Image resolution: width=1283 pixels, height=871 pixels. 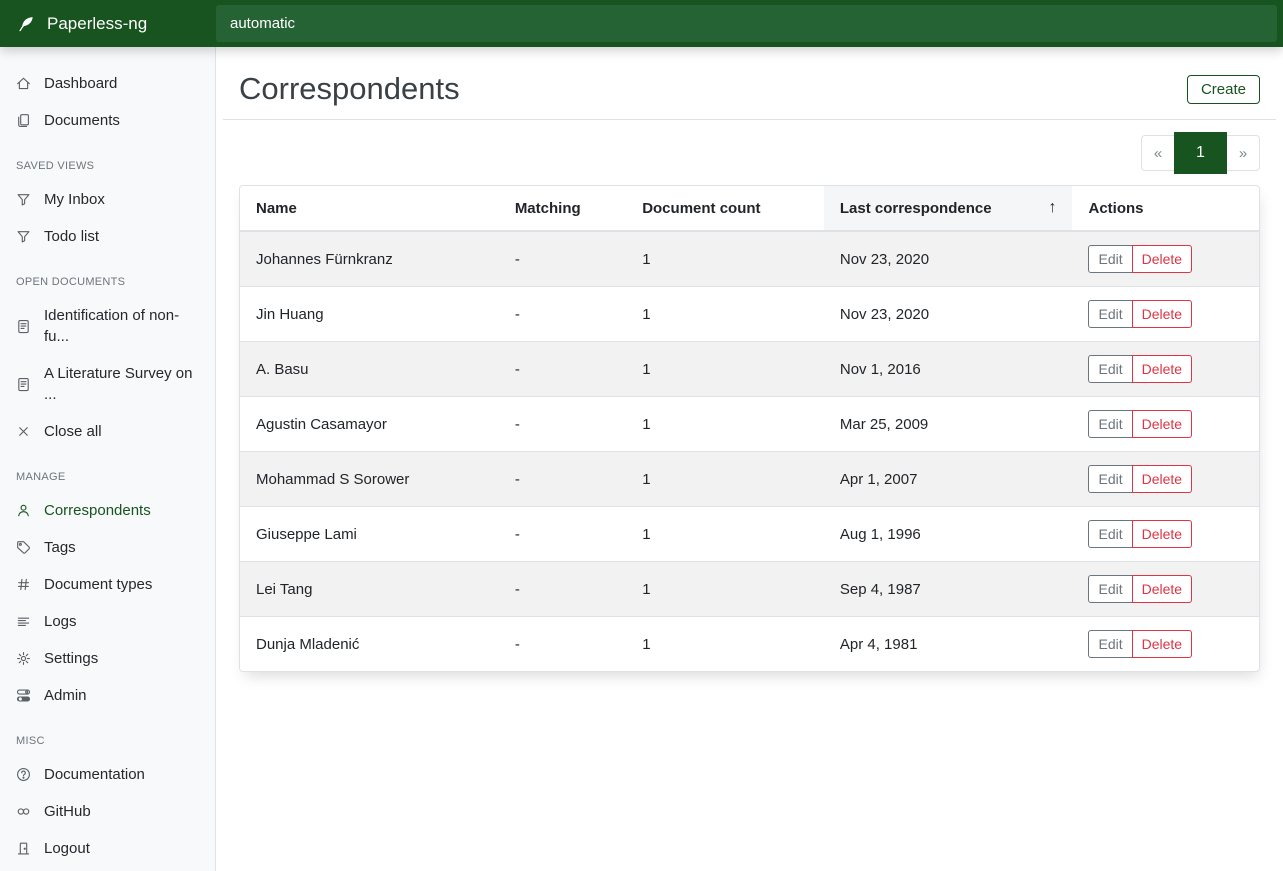 What do you see at coordinates (23, 431) in the screenshot?
I see `x-icon` at bounding box center [23, 431].